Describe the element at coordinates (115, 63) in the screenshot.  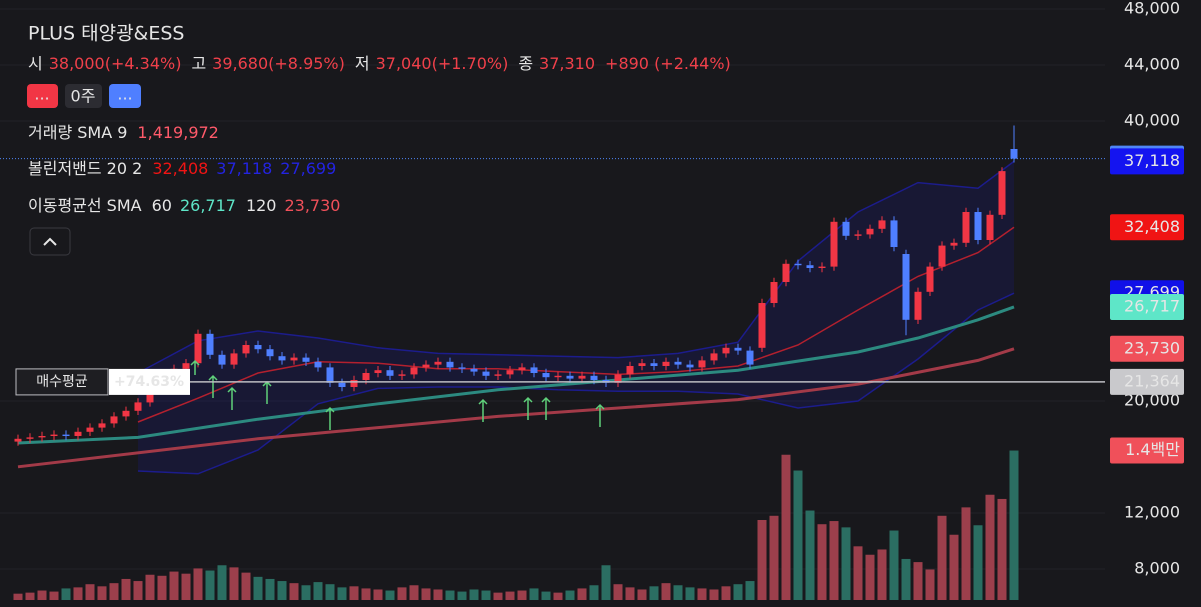
I see `ohlc-value: 38,000(+4.34%)` at that location.